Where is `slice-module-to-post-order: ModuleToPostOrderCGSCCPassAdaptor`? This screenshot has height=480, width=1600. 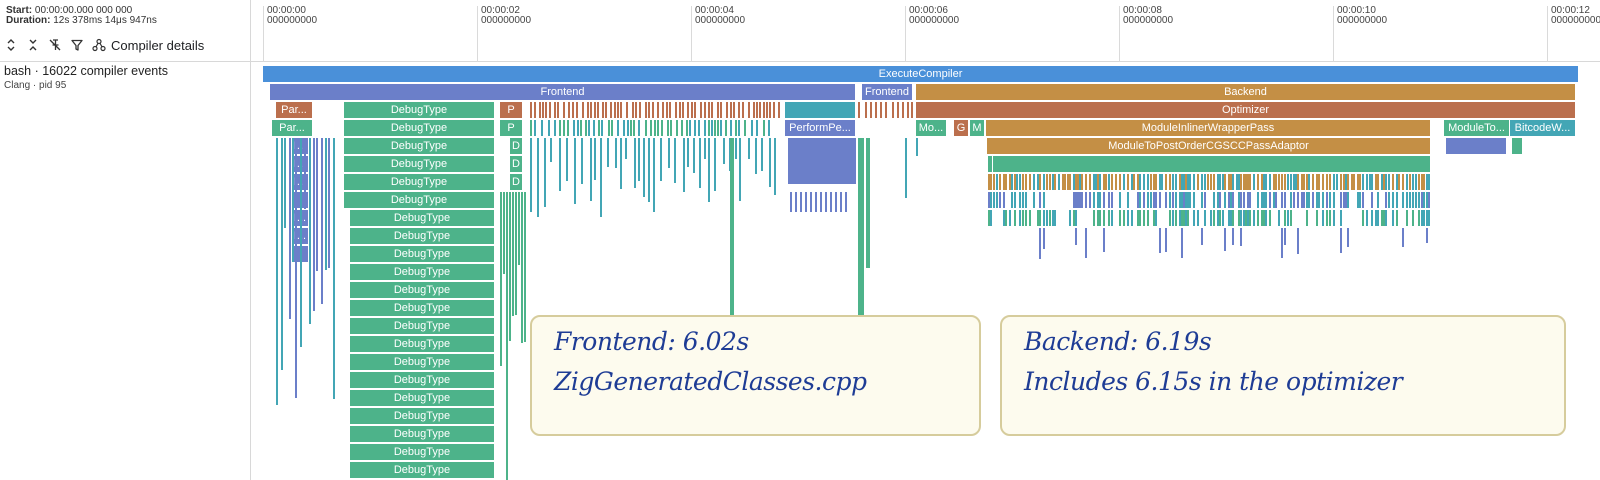 slice-module-to-post-order: ModuleToPostOrderCGSCCPassAdaptor is located at coordinates (1208, 146).